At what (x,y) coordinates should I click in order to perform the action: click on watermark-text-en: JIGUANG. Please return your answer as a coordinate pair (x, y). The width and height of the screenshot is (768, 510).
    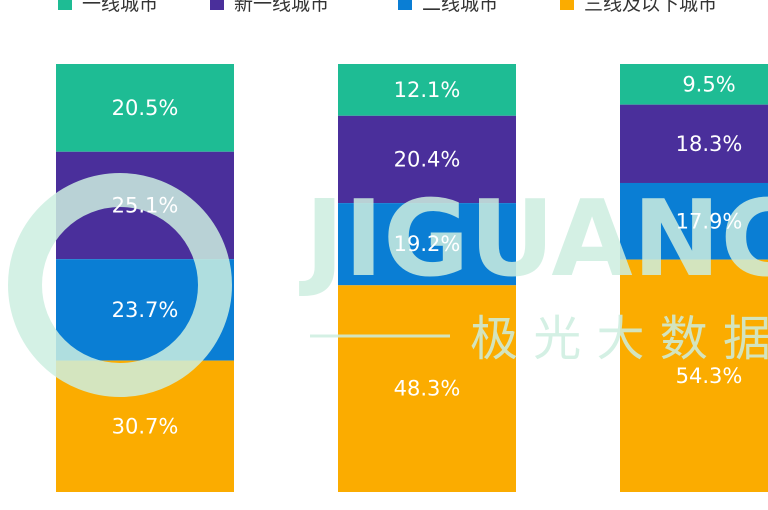
    Looking at the image, I should click on (533, 239).